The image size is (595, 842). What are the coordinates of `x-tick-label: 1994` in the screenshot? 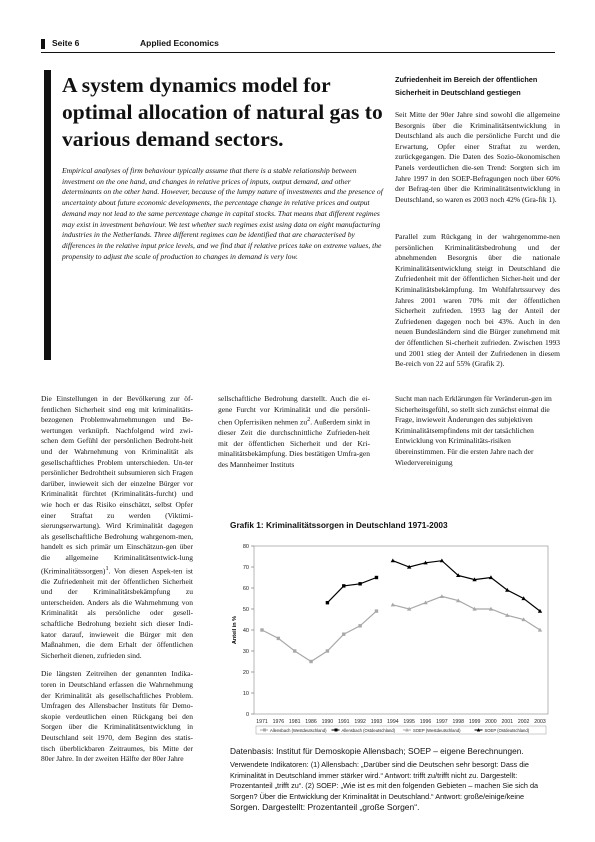 It's located at (393, 722).